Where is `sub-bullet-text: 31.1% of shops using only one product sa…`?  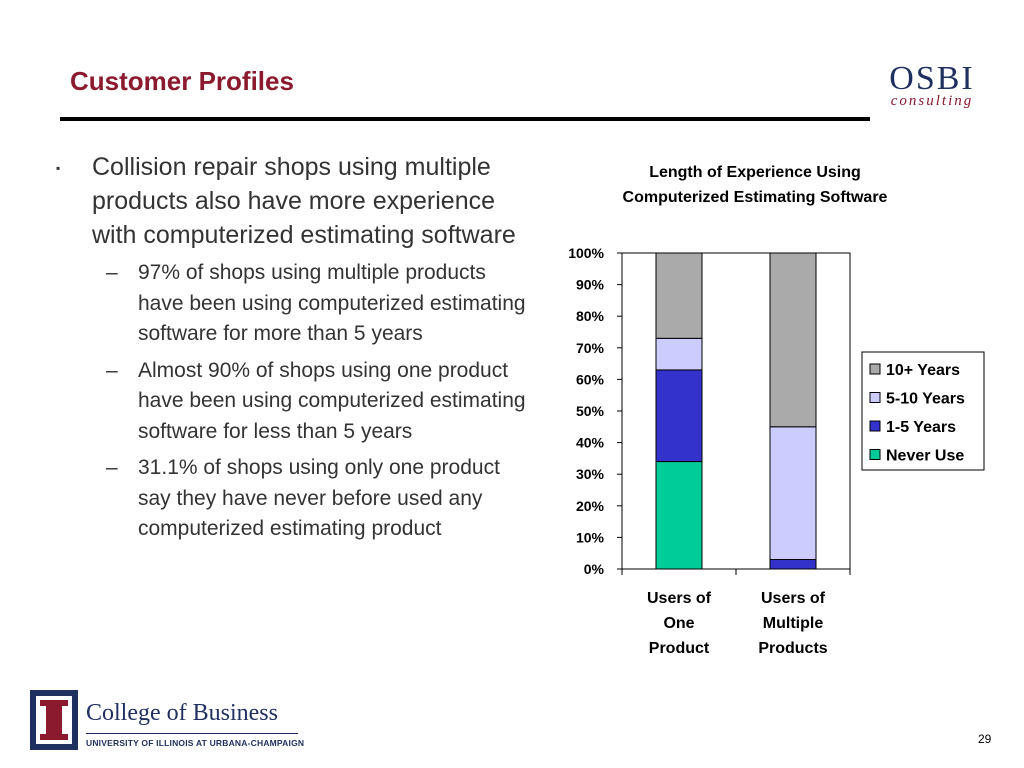
sub-bullet-text: 31.1% of shops using only one product sa… is located at coordinates (319, 498).